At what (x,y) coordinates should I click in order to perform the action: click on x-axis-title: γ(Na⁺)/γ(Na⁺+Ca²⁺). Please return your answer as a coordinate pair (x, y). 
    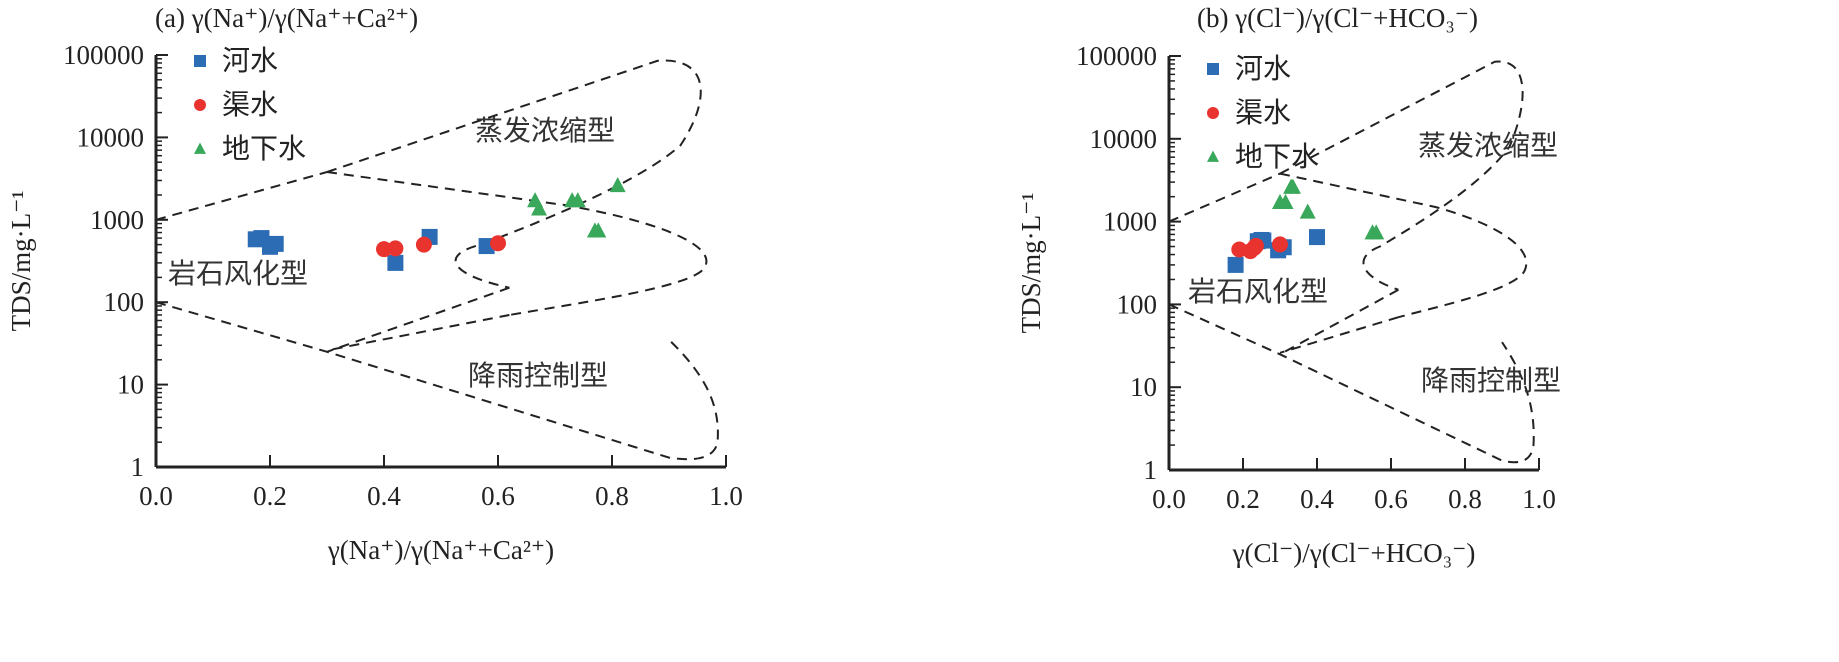
    Looking at the image, I should click on (440, 550).